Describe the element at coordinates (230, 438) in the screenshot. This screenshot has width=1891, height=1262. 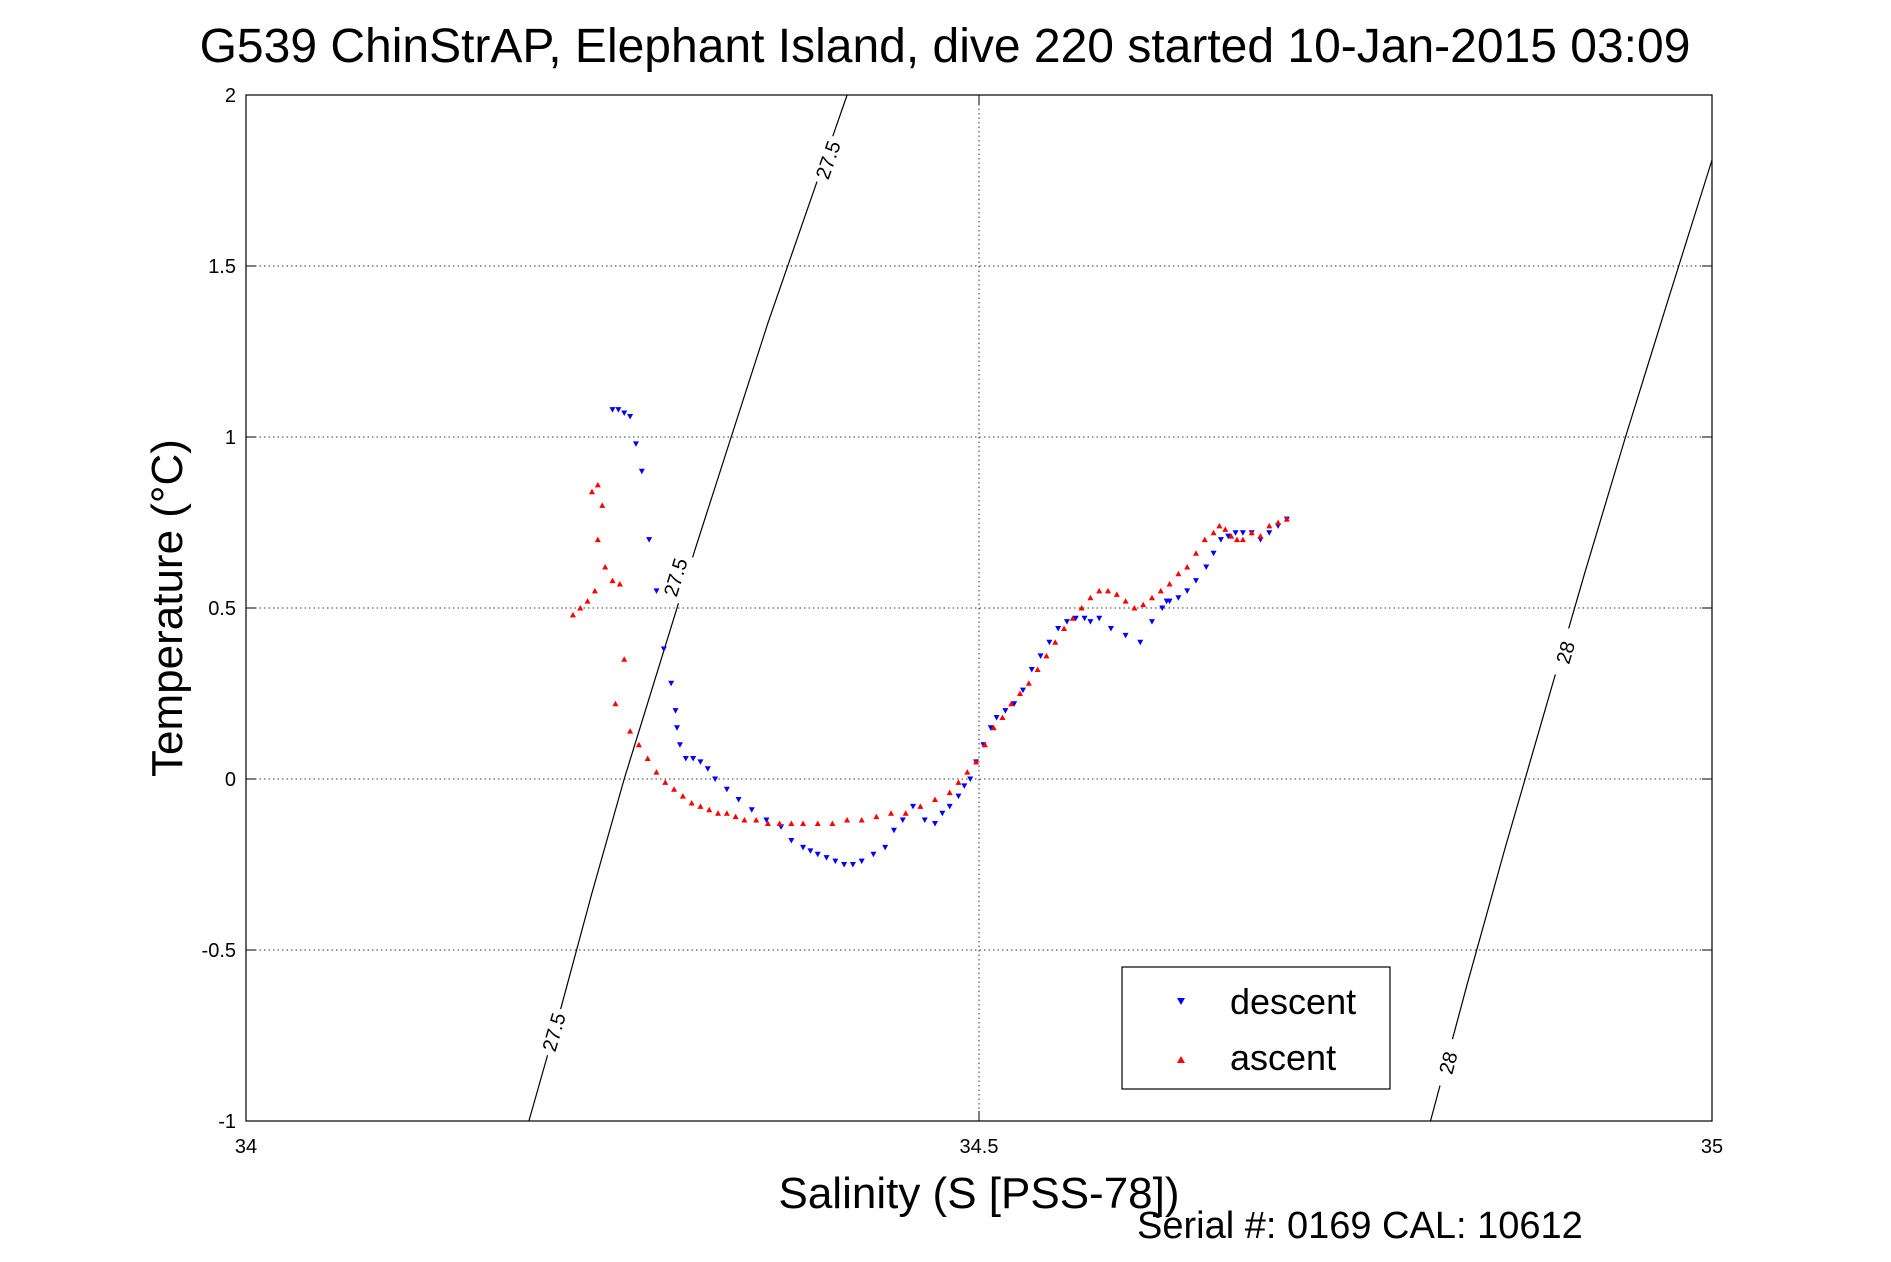
I see `y-tick-label: 1` at that location.